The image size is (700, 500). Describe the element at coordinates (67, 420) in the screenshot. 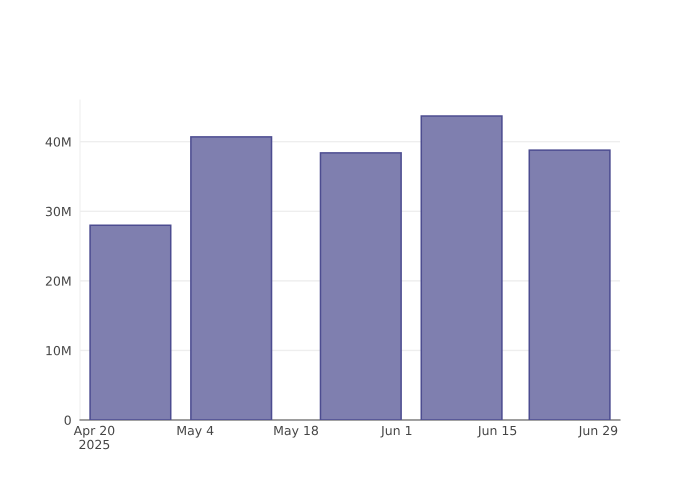

I see `y-tick-label: 0` at that location.